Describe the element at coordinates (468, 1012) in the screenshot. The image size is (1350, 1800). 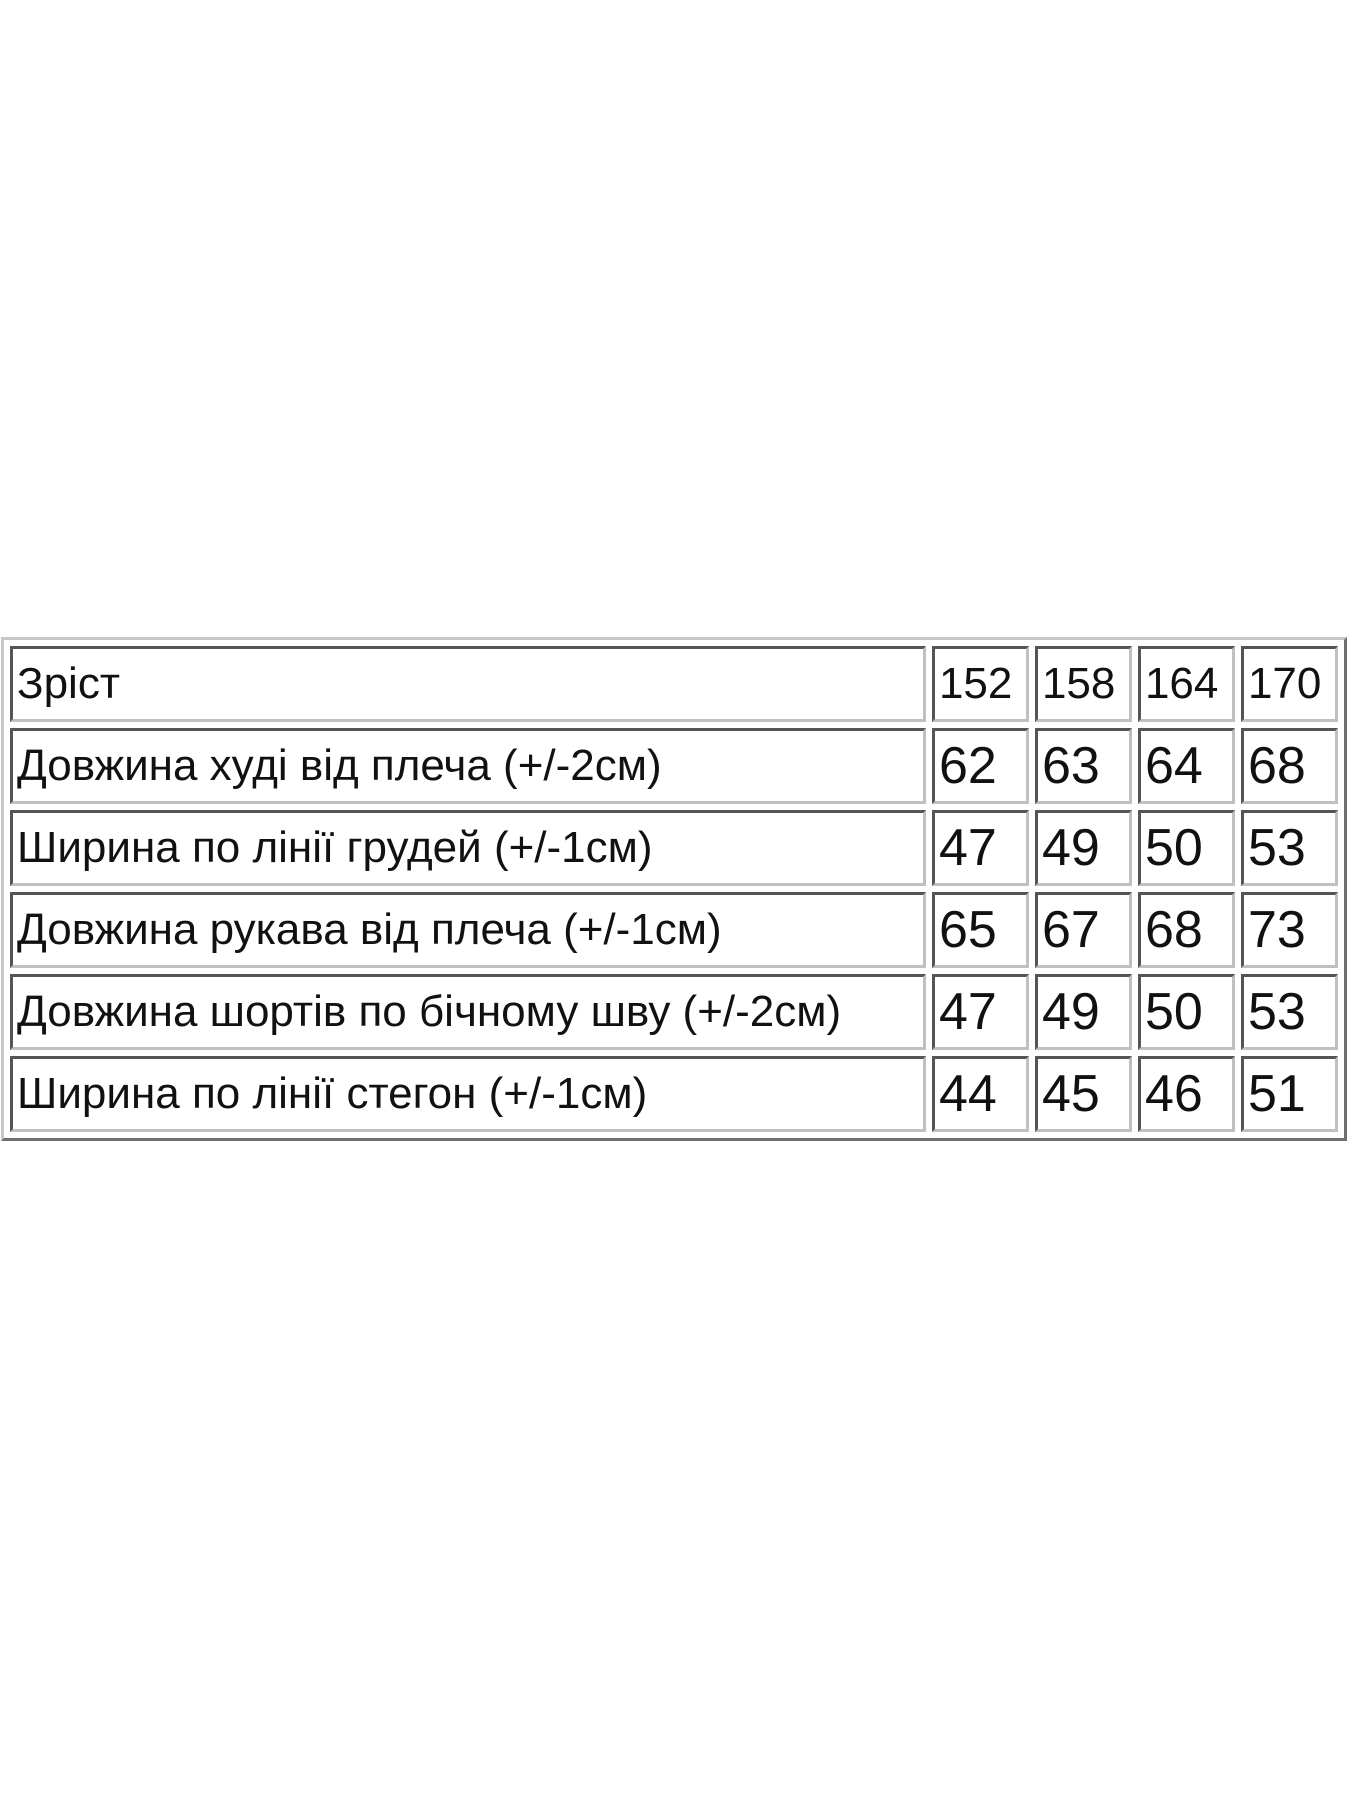
I see `row-label: Довжина шортів по бічному шву (+/-2см)` at that location.